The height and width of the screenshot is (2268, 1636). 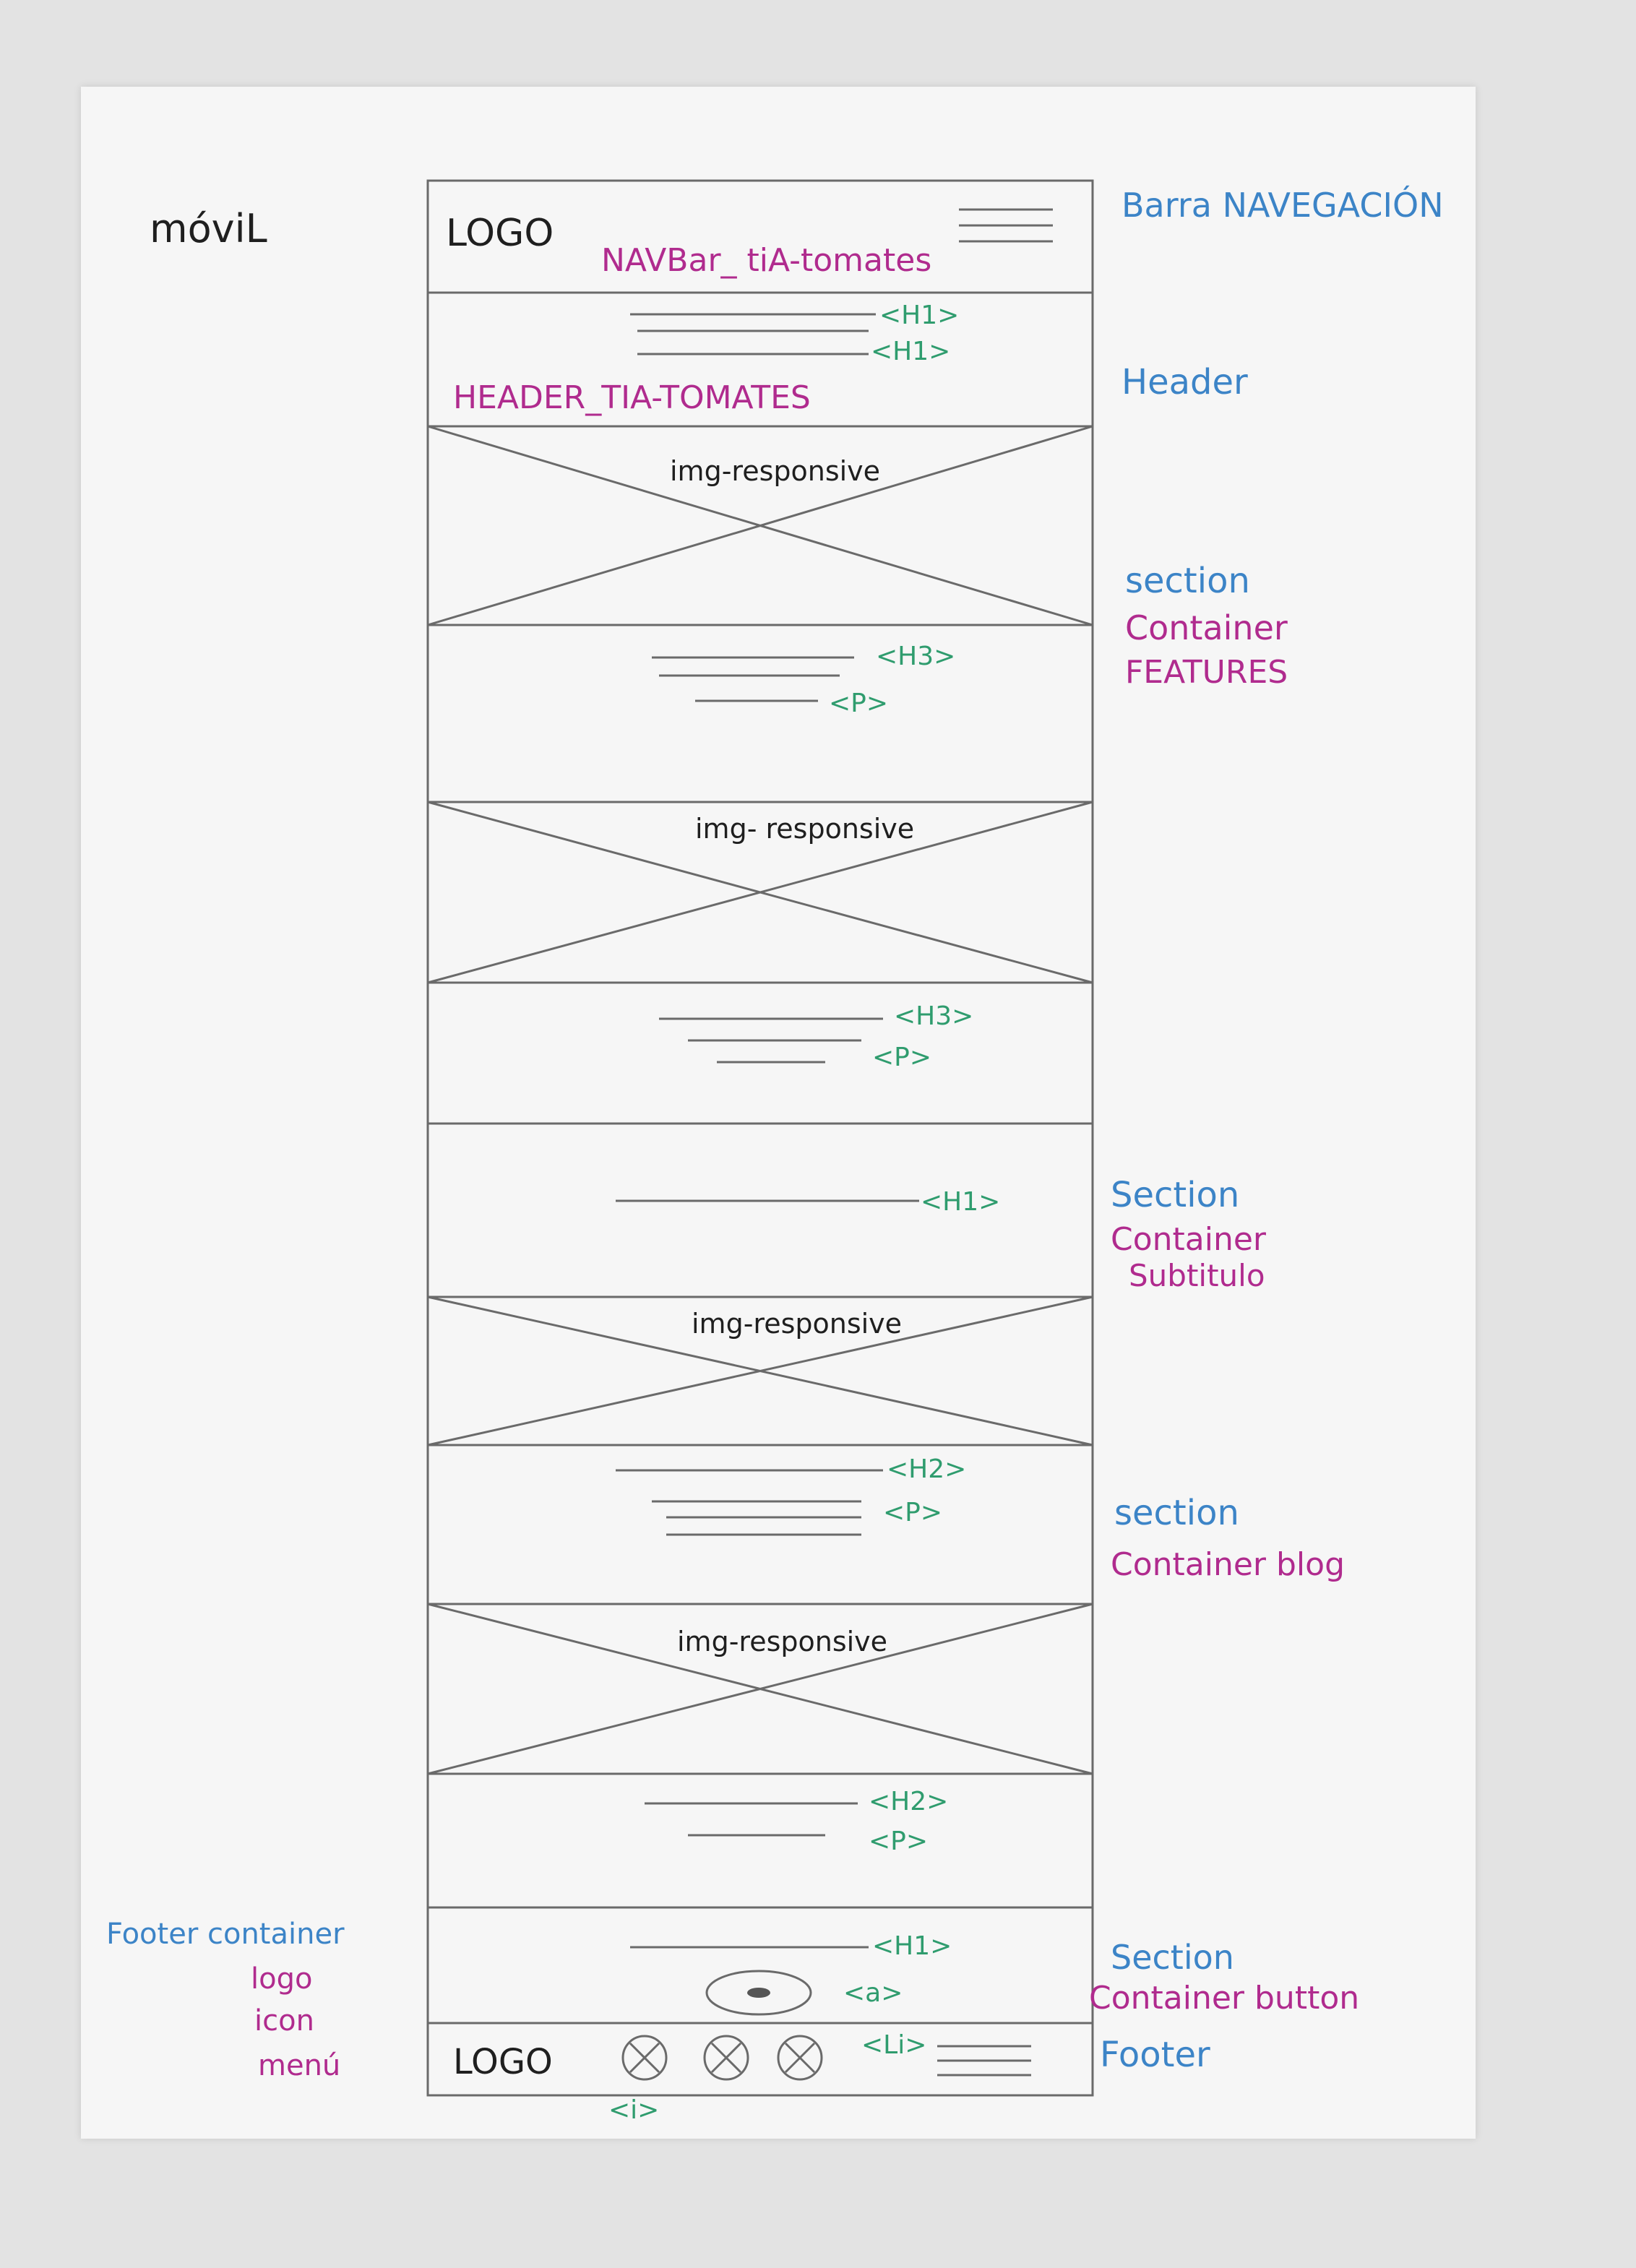 I want to click on features-side-label-1: section, so click(x=1188, y=581).